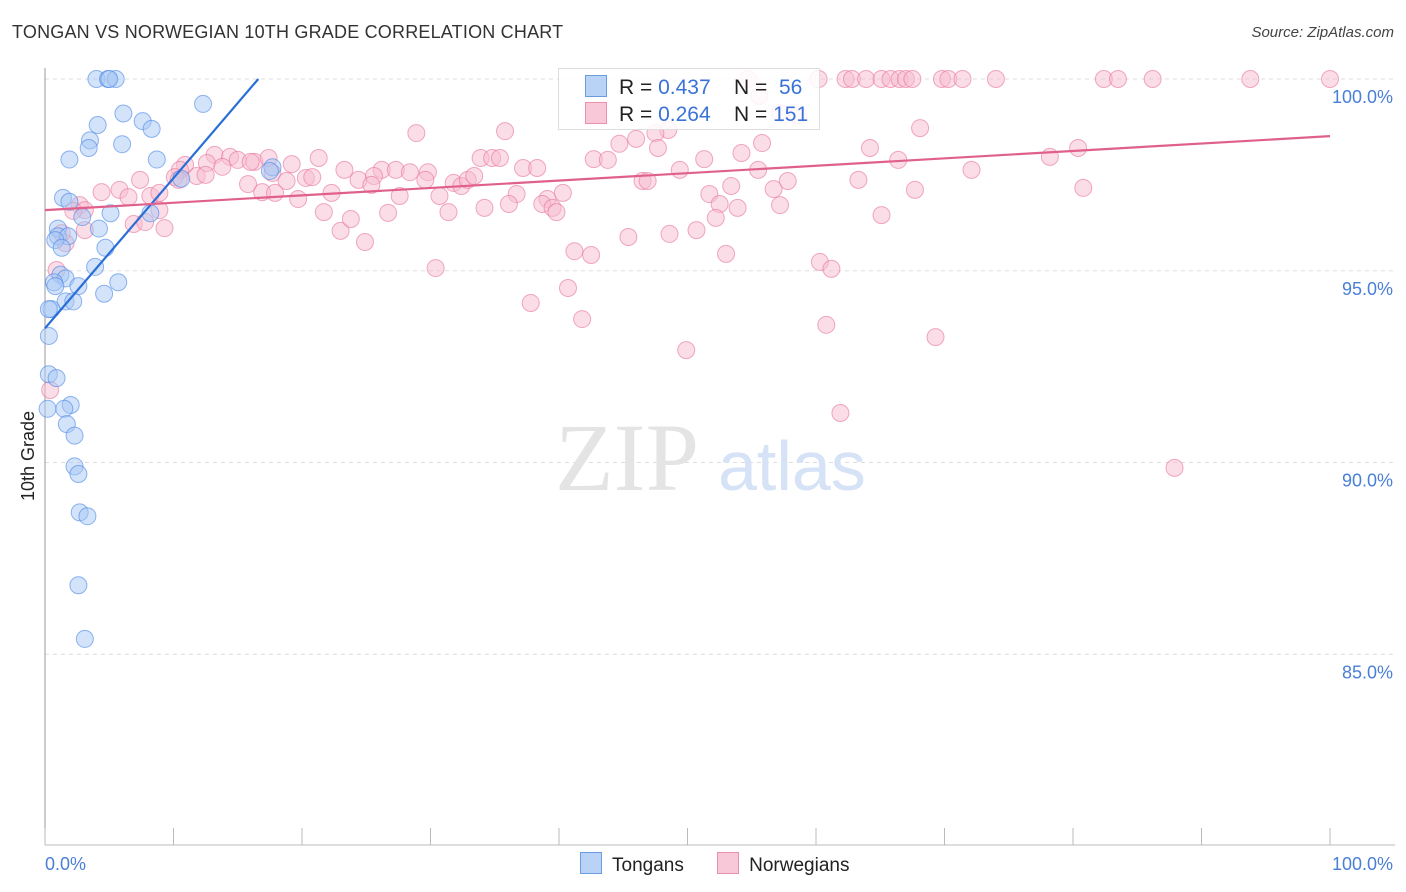  Describe the element at coordinates (1367, 481) in the screenshot. I see `y-tick-label: 90.0%` at that location.